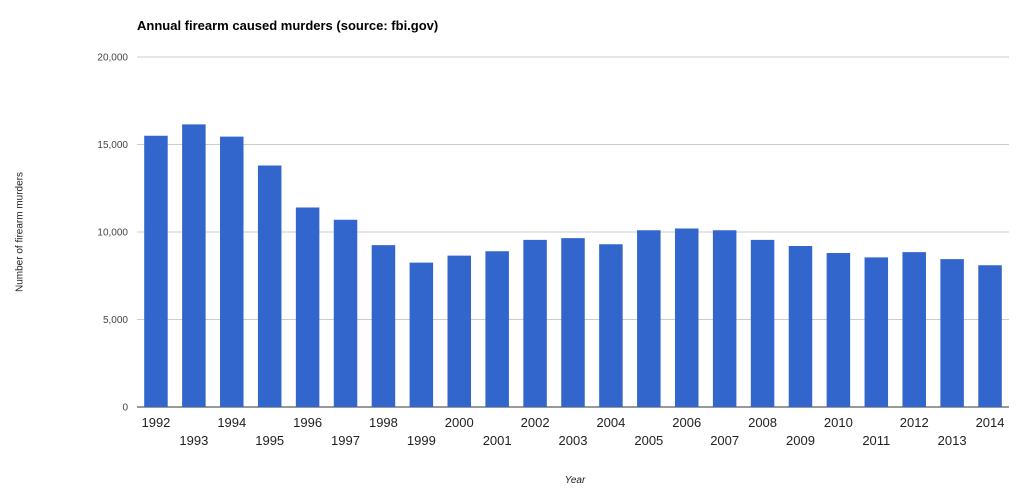 The width and height of the screenshot is (1024, 498). What do you see at coordinates (112, 145) in the screenshot?
I see `y-tick-label: 15,000` at bounding box center [112, 145].